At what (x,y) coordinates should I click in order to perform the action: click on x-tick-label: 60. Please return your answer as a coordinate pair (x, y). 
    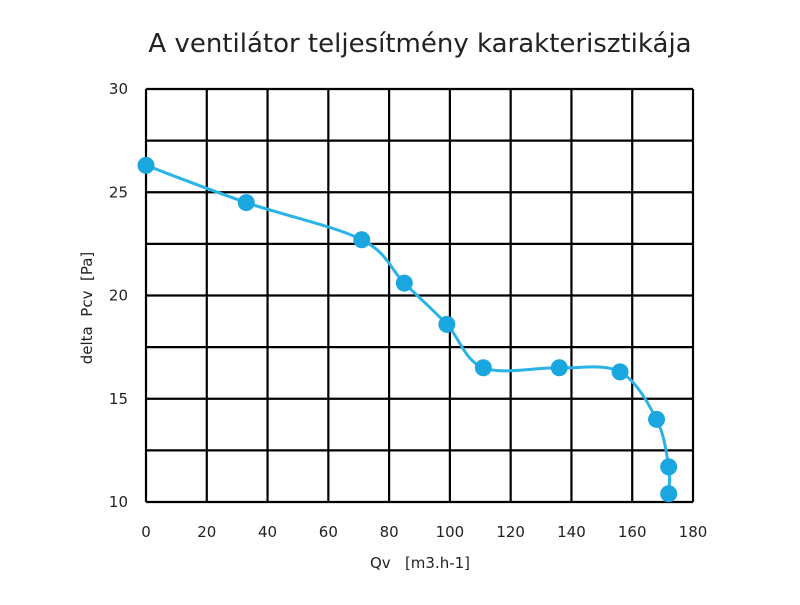
    Looking at the image, I should click on (328, 532).